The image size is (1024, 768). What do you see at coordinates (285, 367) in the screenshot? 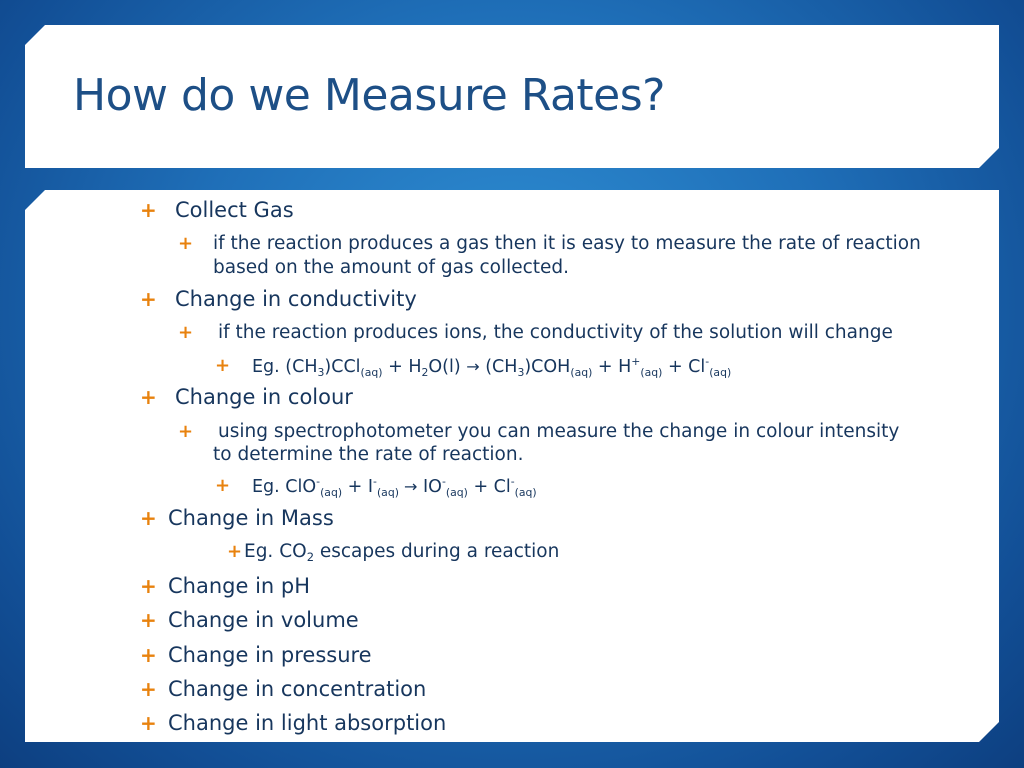
I see `eq-part: Eg. (CH` at bounding box center [285, 367].